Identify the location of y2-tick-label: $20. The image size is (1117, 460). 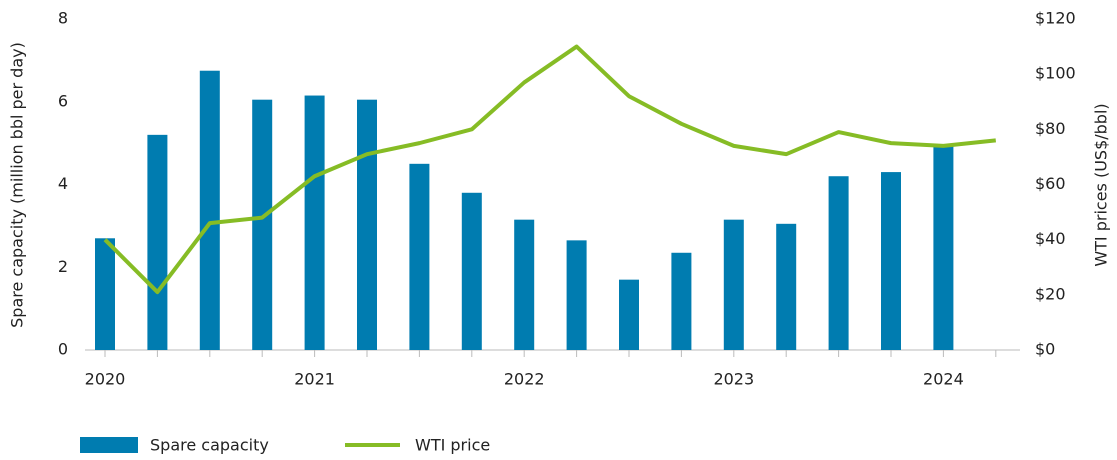
(1050, 293).